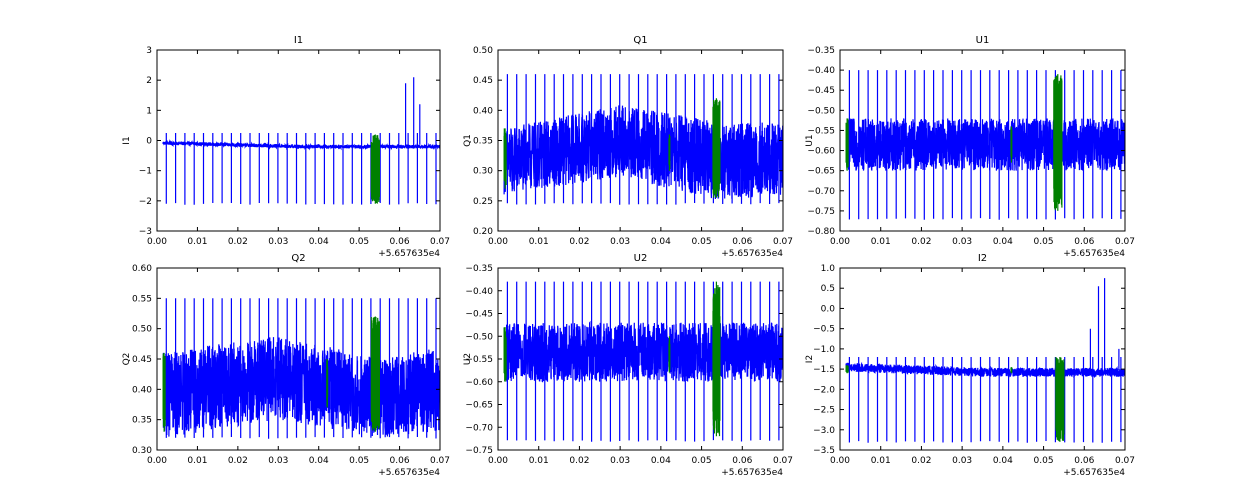 The height and width of the screenshot is (500, 1250). I want to click on y-tick-label: 0.35, so click(483, 142).